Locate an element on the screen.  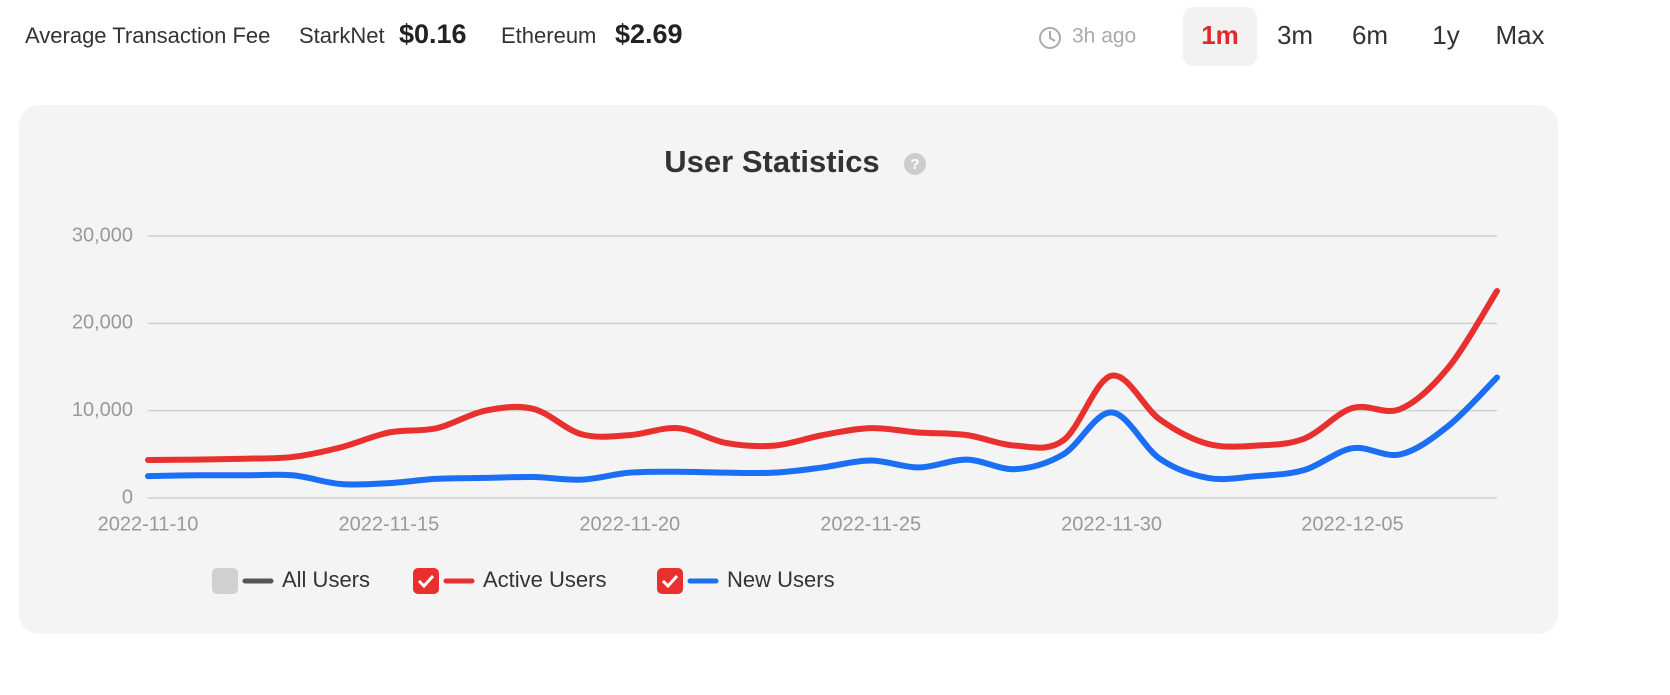
legend-item: All Users is located at coordinates (291, 580).